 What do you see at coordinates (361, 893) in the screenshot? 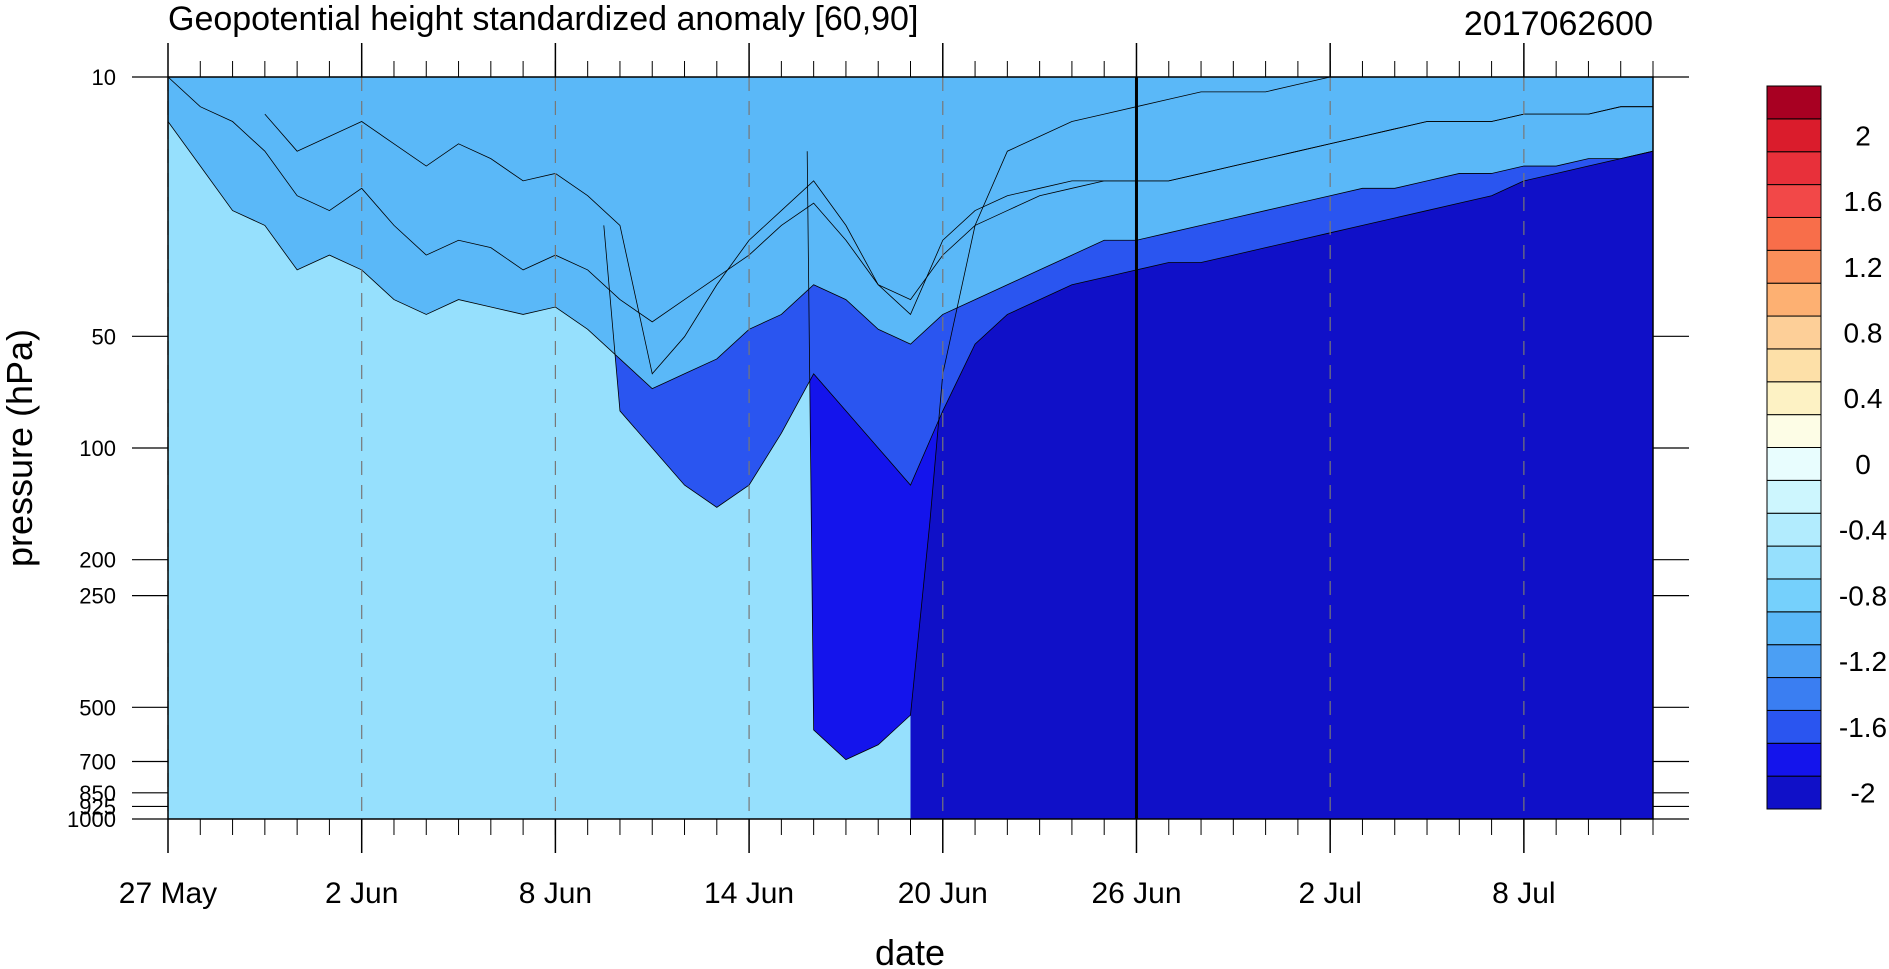
I see `x-tick-label-1: 2 Jun` at bounding box center [361, 893].